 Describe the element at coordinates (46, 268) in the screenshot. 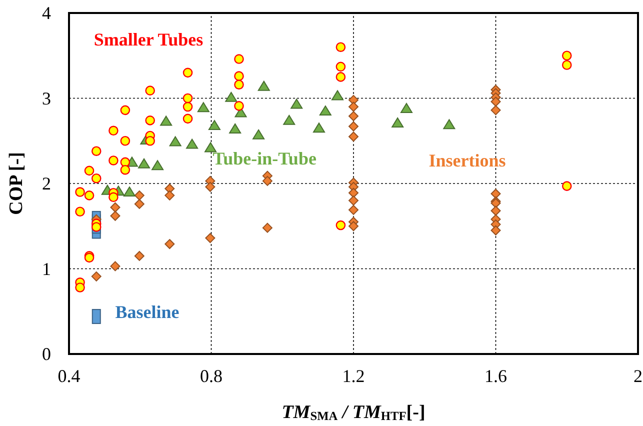

I see `y-tick-label: 1` at that location.